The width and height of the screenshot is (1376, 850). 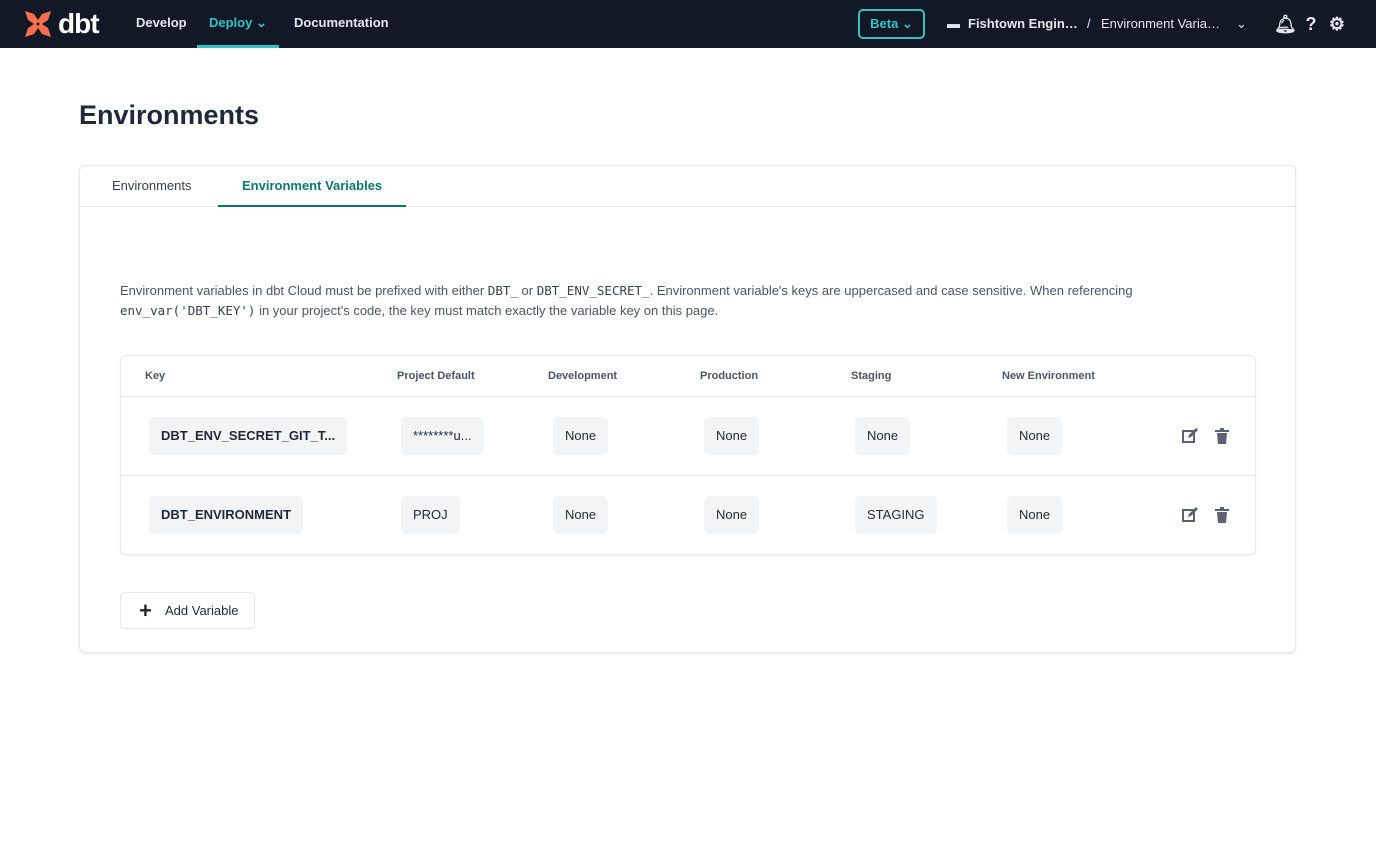 What do you see at coordinates (953, 23) in the screenshot?
I see `folder-icon: ▬` at bounding box center [953, 23].